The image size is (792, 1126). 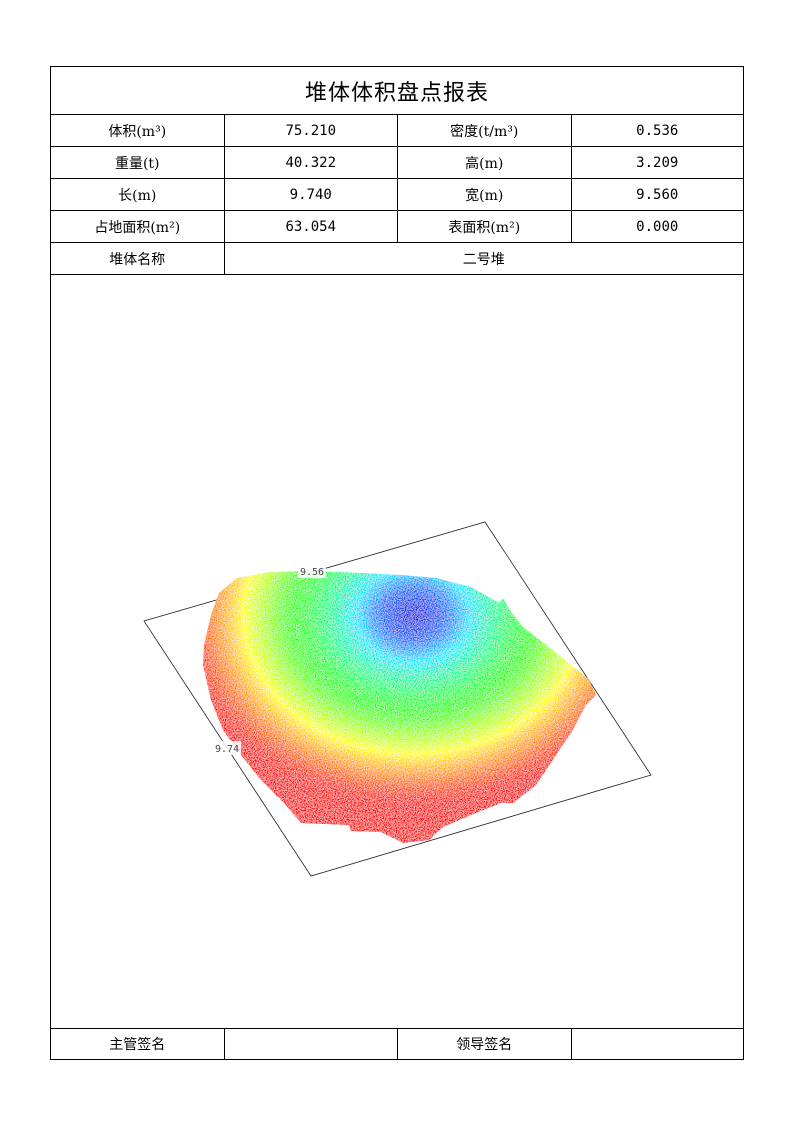 I want to click on length-value: 9.740, so click(x=311, y=194).